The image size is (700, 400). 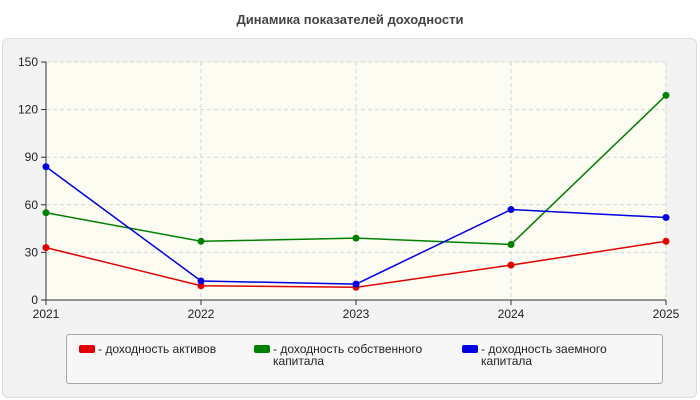 What do you see at coordinates (544, 355) in the screenshot?
I see `legend-label-series-3: - доходность заемного капитала` at bounding box center [544, 355].